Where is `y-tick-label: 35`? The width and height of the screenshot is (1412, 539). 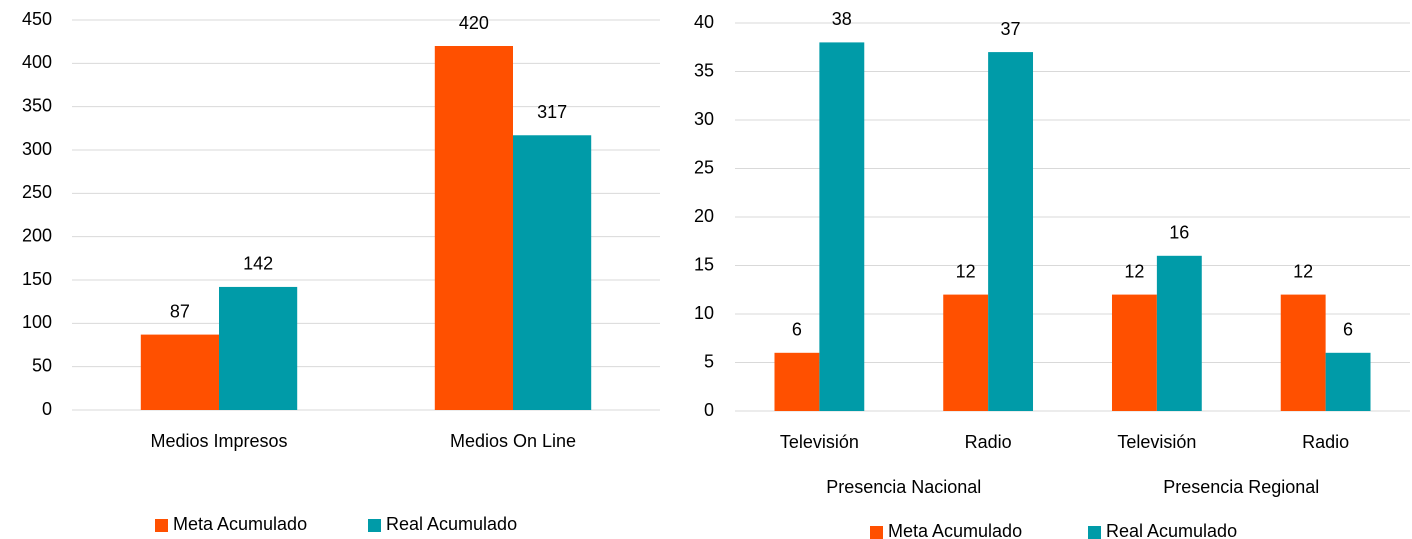 y-tick-label: 35 is located at coordinates (704, 70).